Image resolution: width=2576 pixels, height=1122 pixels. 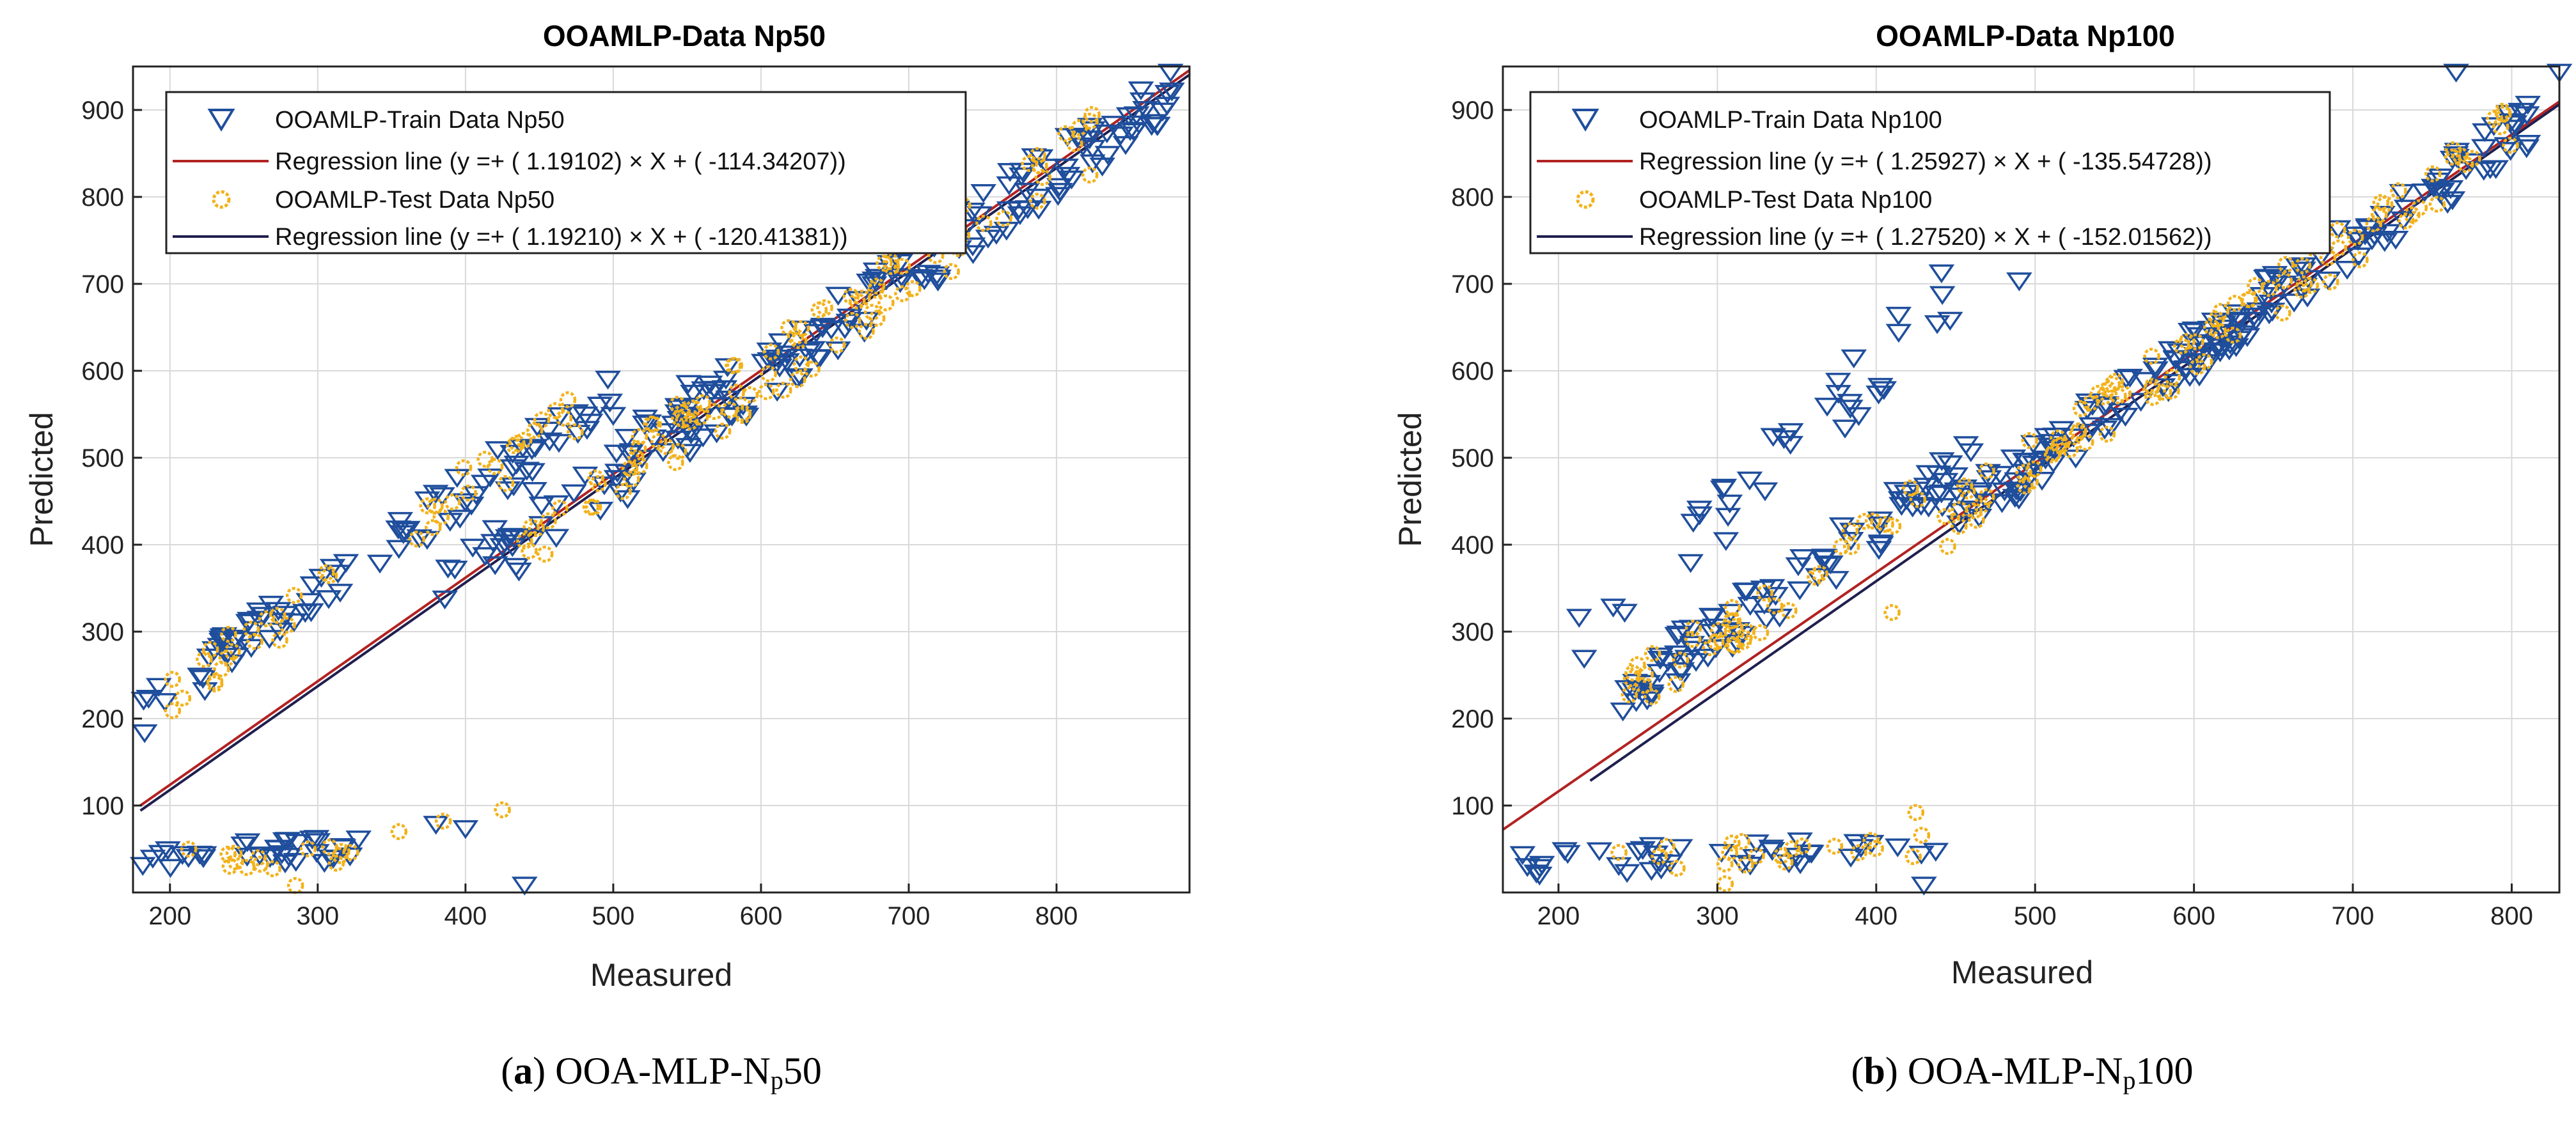 What do you see at coordinates (1472, 806) in the screenshot?
I see `chart-b-ytick-label-100: 100` at bounding box center [1472, 806].